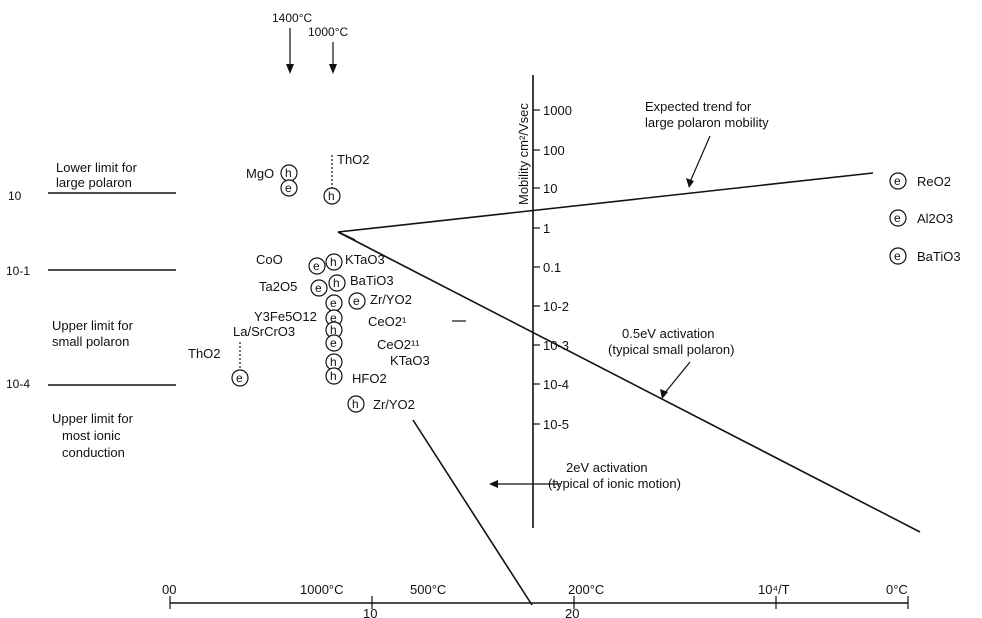  Describe the element at coordinates (370, 612) in the screenshot. I see `axis-number: 10` at that location.